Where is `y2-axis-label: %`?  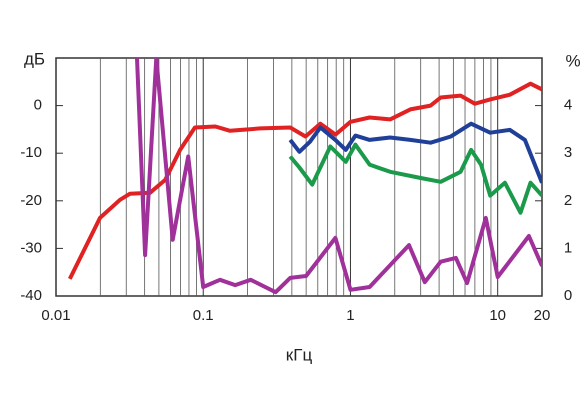
y2-axis-label: % is located at coordinates (572, 60).